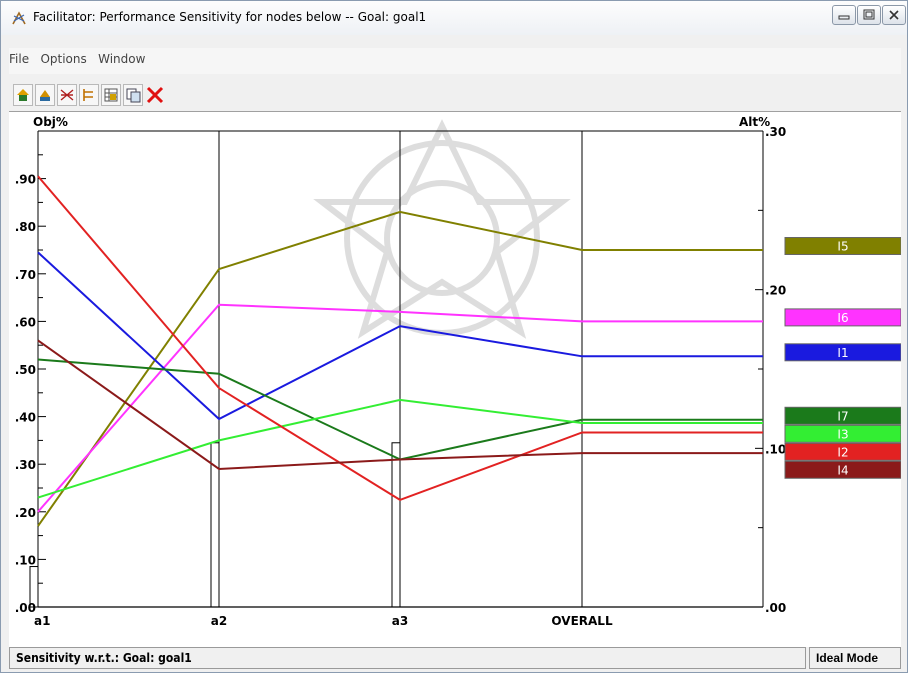  I want to click on watermark-logo, so click(442, 229).